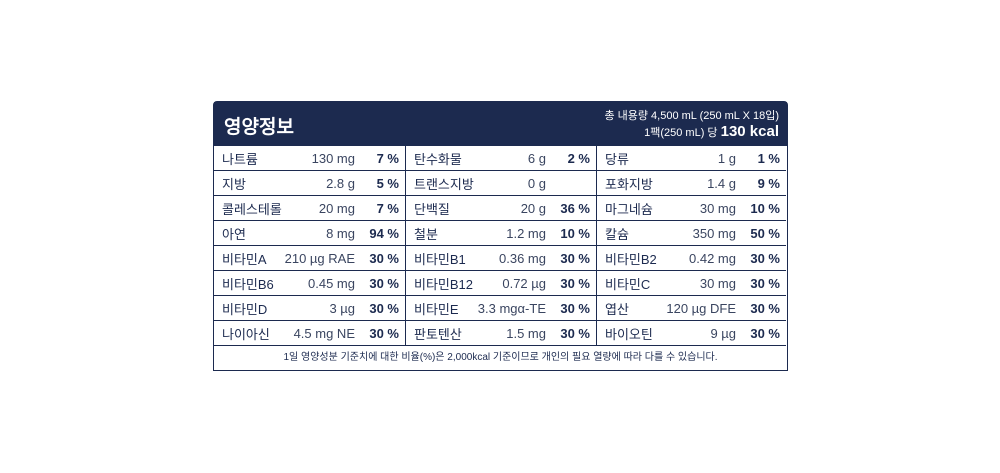 The image size is (1000, 473). I want to click on nutrient-name: 비타민E, so click(436, 309).